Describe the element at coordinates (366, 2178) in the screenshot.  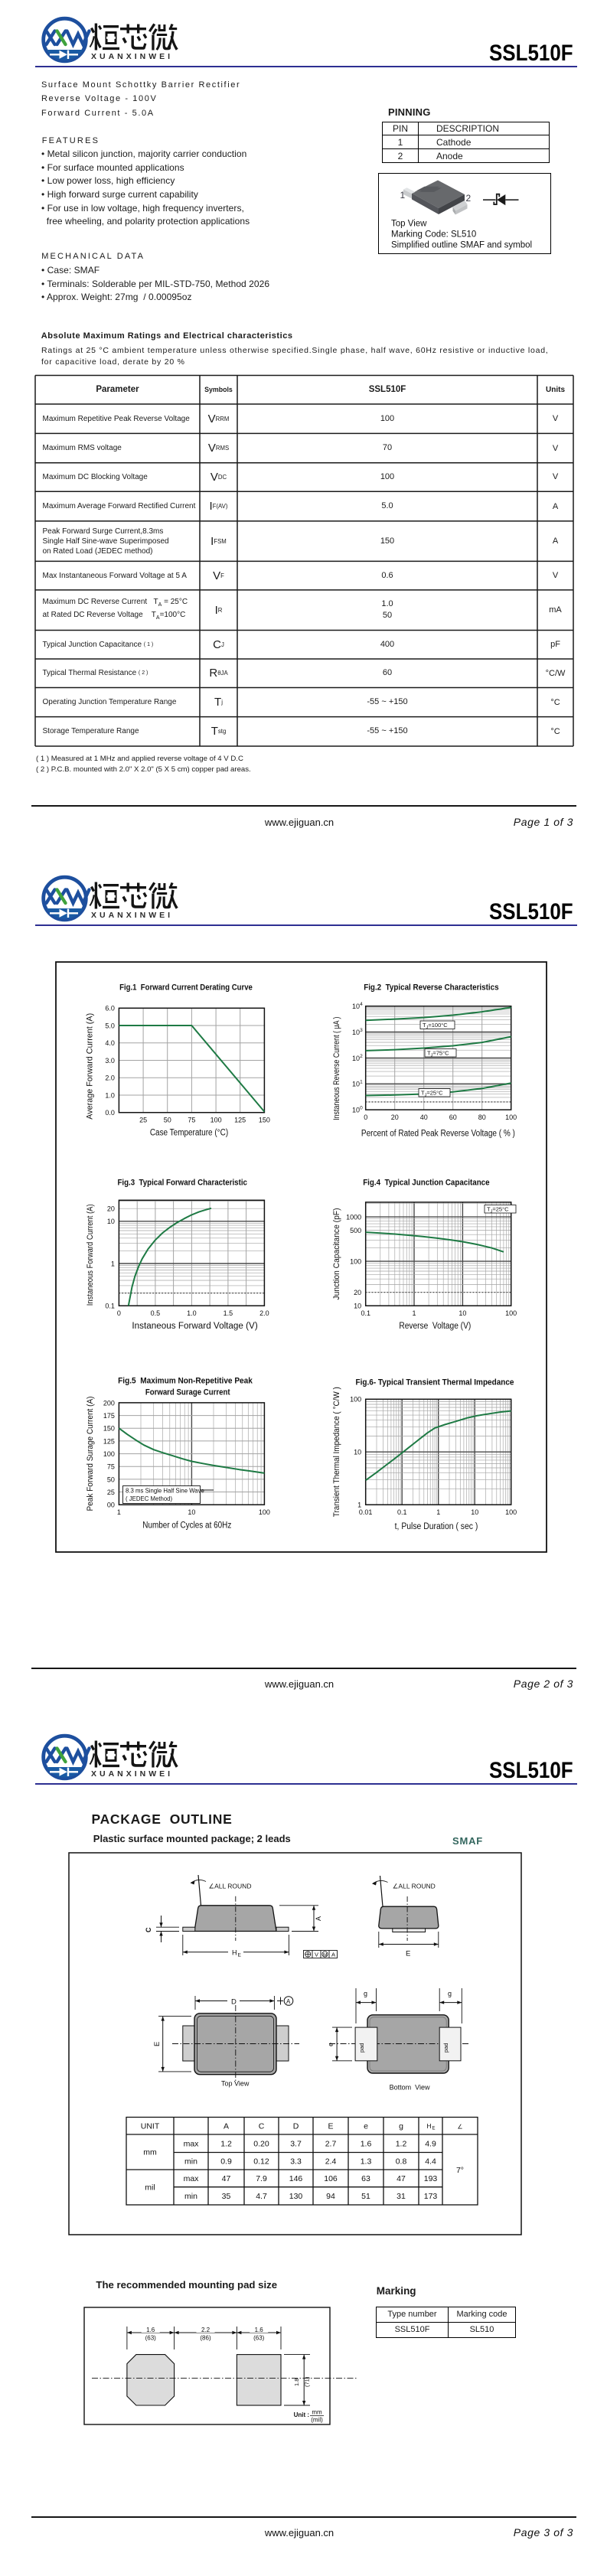
I see `svg-text: 63` at that location.